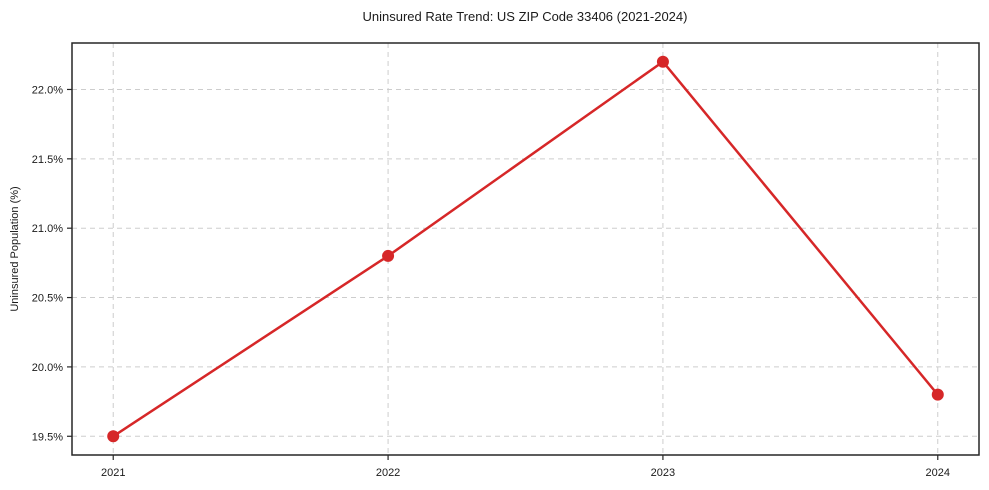 The image size is (989, 490). Describe the element at coordinates (47, 90) in the screenshot. I see `y-tick-label: 22.0%` at that location.